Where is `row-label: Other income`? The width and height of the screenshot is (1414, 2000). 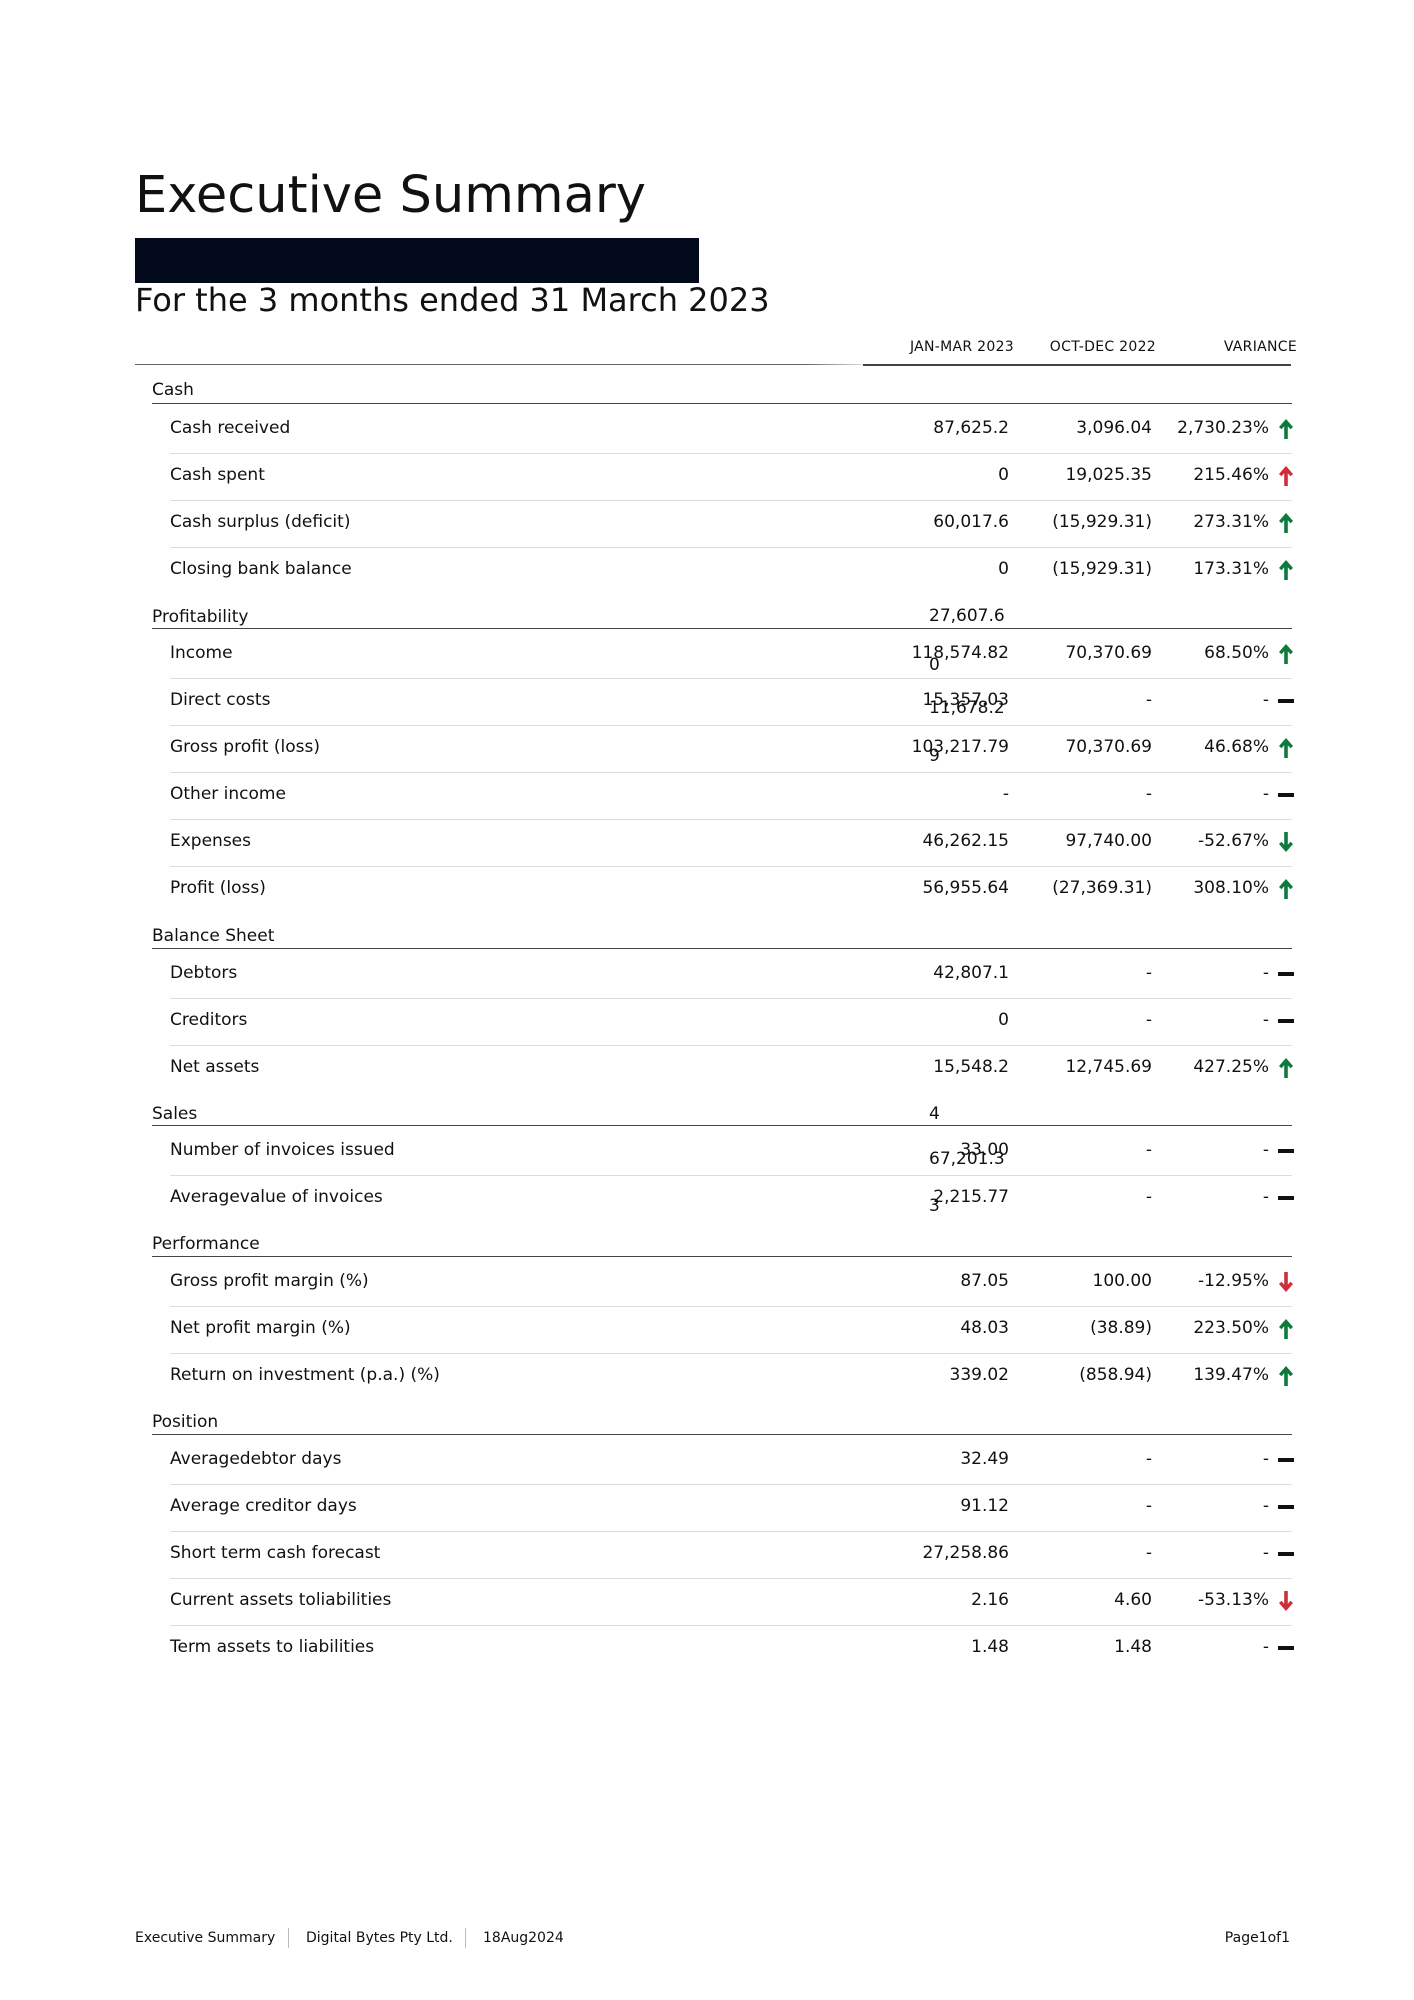
row-label: Other income is located at coordinates (228, 794).